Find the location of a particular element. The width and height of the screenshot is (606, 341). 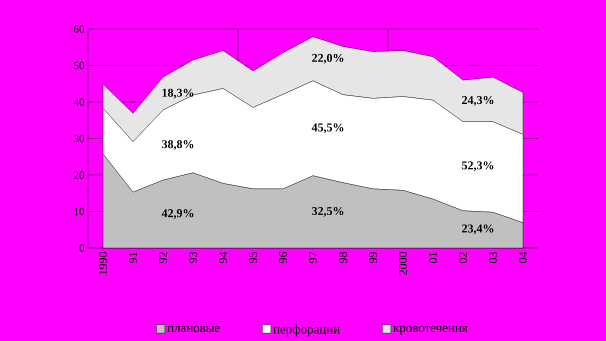

x-tick-label: 2000 is located at coordinates (403, 263).